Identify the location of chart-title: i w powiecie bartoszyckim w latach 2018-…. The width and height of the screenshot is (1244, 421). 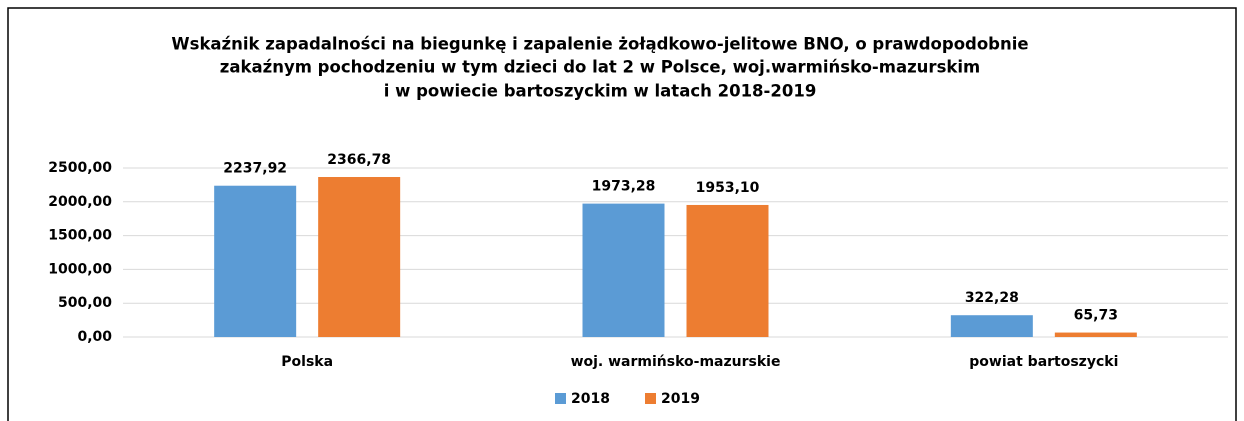
(600, 91).